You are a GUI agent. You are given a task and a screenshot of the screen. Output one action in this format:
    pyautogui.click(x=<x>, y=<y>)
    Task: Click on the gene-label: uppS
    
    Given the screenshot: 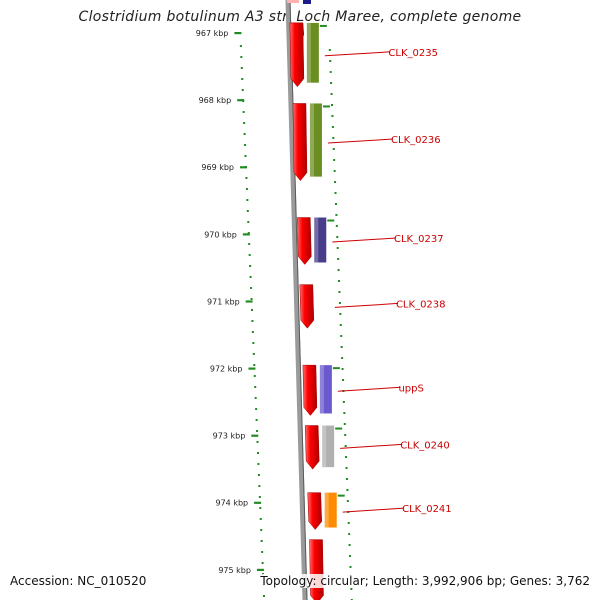 What is the action you would take?
    pyautogui.click(x=410, y=388)
    